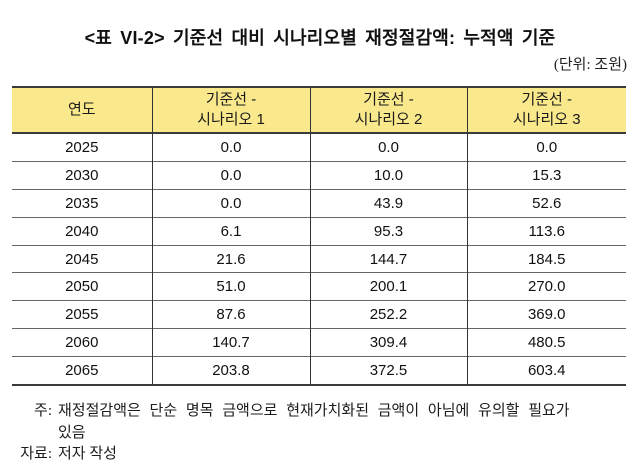 Image resolution: width=640 pixels, height=469 pixels. What do you see at coordinates (389, 371) in the screenshot?
I see `value-cell: 372.5` at bounding box center [389, 371].